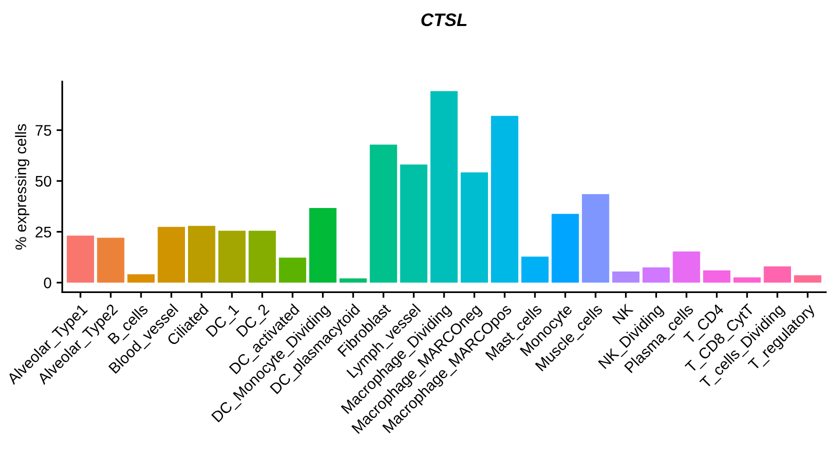 The image size is (830, 453). I want to click on y-tick-label: 0, so click(48, 282).